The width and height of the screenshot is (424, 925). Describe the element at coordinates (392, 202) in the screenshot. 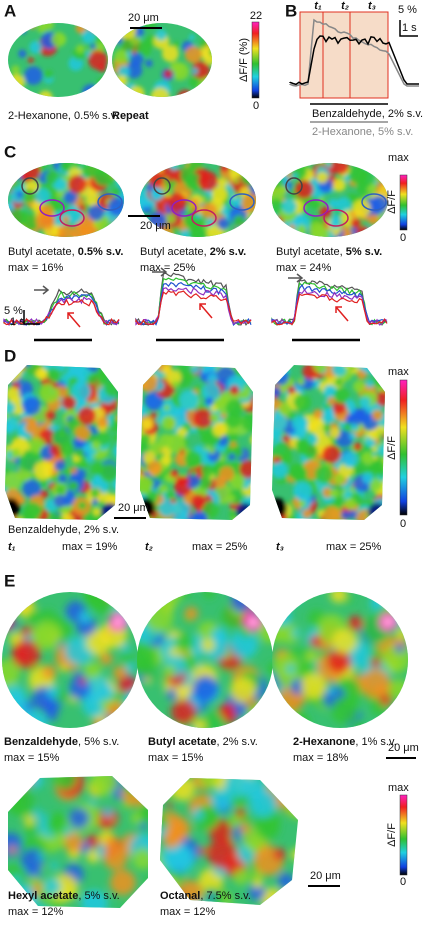

I see `colorbar-title: ΔF/F` at that location.